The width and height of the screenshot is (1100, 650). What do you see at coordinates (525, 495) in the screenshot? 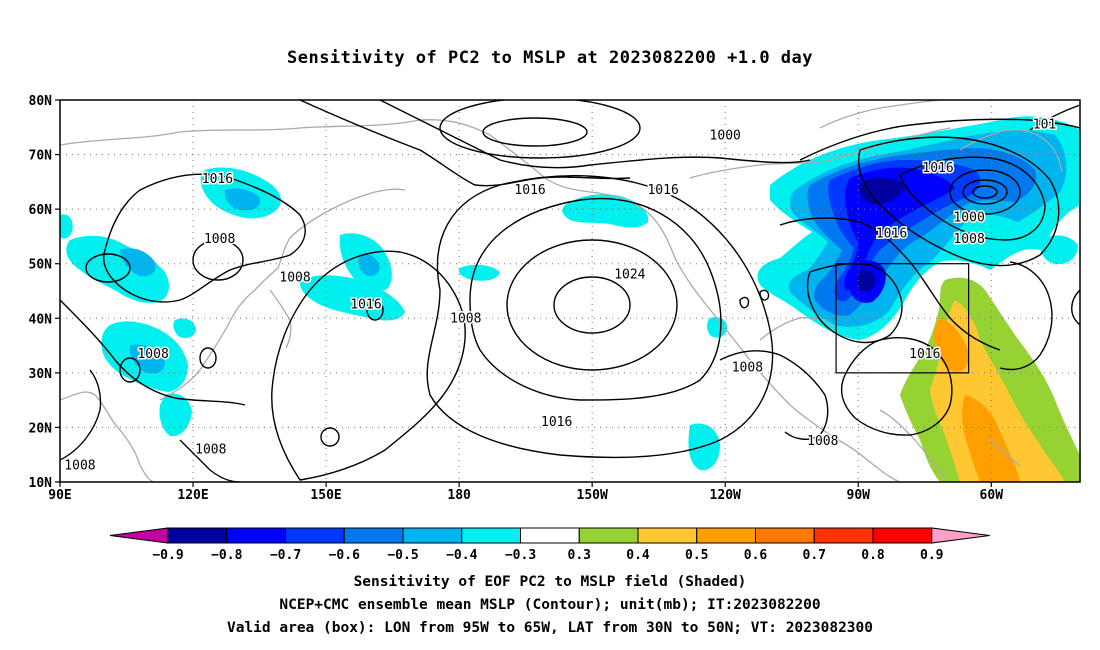
I see `longitude-labels: 90E 120E 150E 180 150W 120W 90W 60W` at bounding box center [525, 495].